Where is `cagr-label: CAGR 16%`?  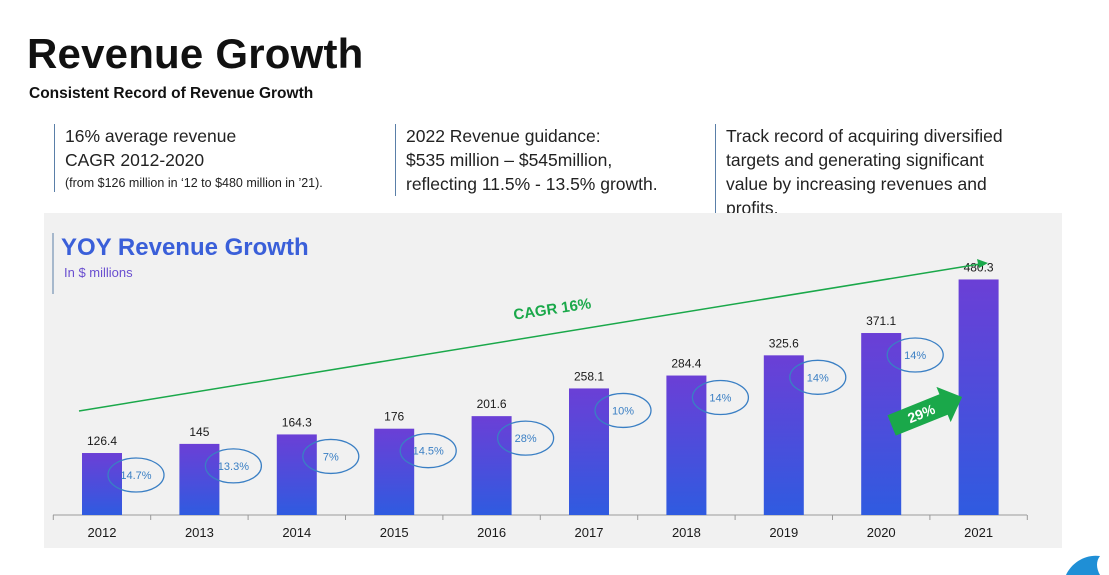 cagr-label: CAGR 16% is located at coordinates (552, 309).